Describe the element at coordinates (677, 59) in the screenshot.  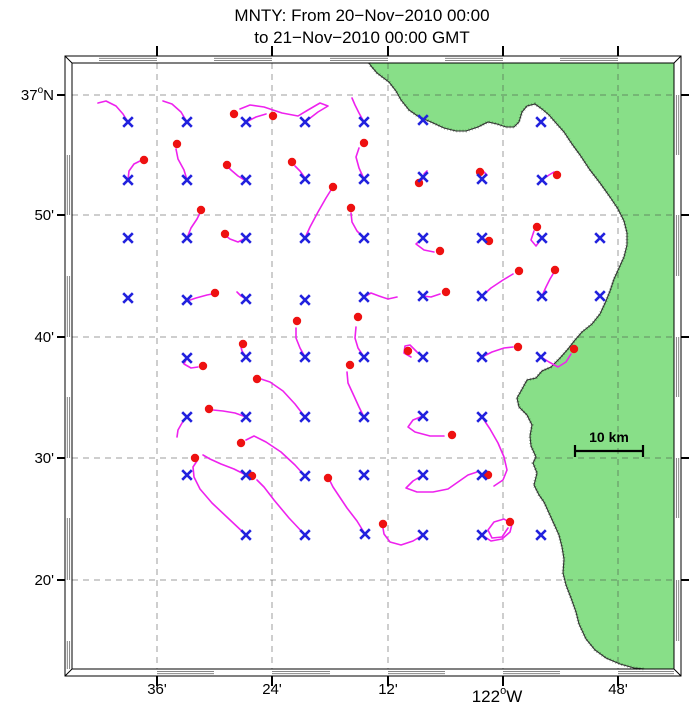
I see `frame-corner-bevel` at that location.